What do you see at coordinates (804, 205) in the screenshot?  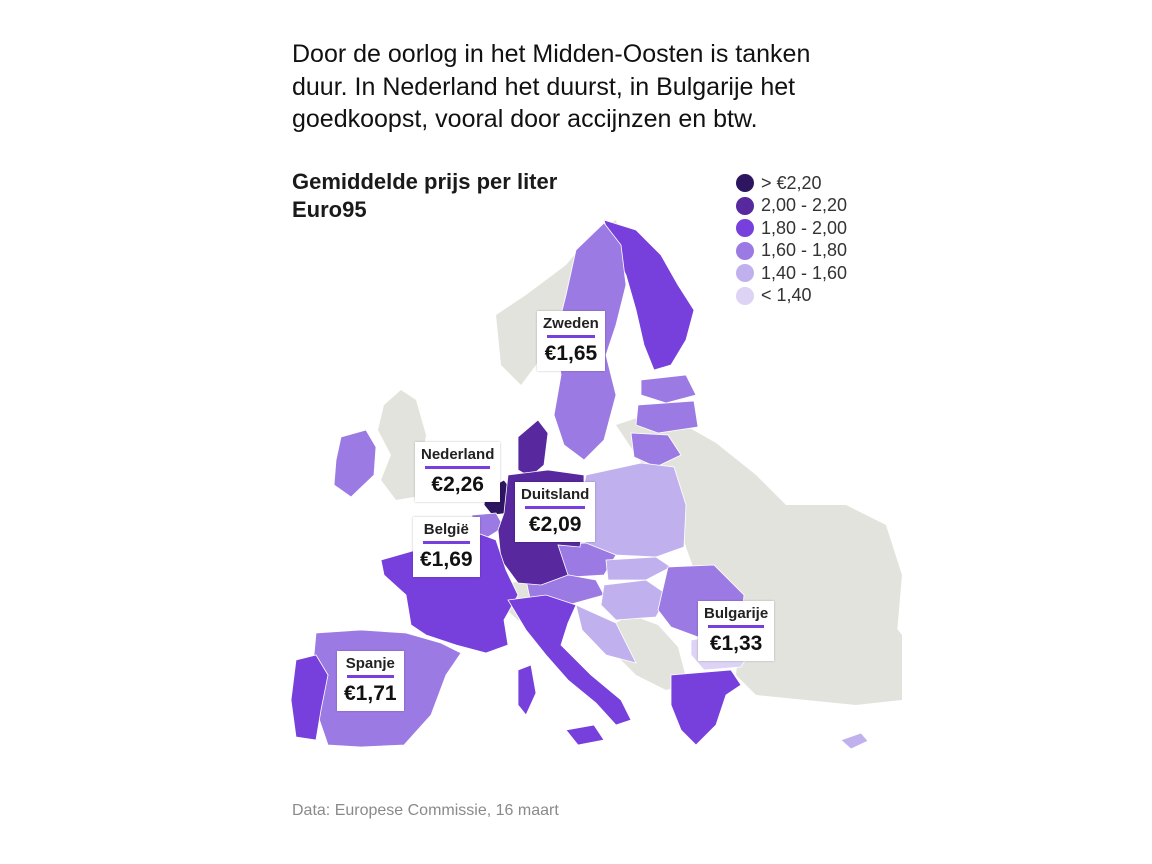 I see `legend-label: 2,00 - 2,20` at bounding box center [804, 205].